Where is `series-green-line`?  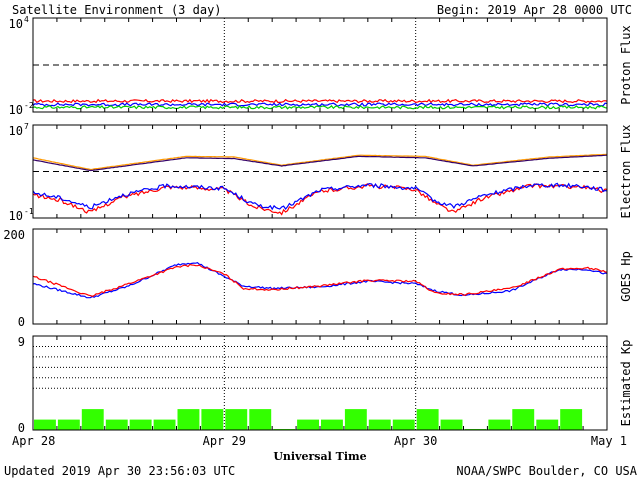
series-green-line is located at coordinates (320, 107).